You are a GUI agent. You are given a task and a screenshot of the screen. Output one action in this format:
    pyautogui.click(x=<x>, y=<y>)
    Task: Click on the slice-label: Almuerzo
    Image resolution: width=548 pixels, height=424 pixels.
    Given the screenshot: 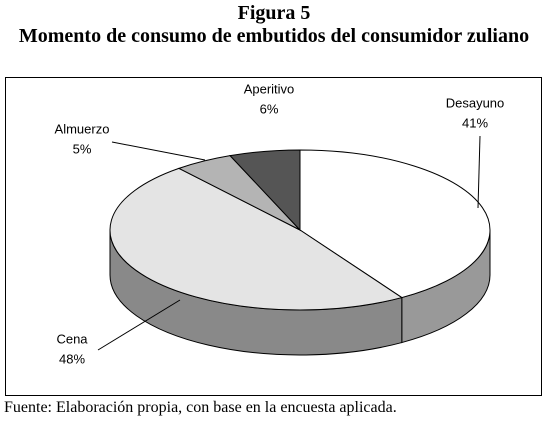 What is the action you would take?
    pyautogui.click(x=82, y=128)
    